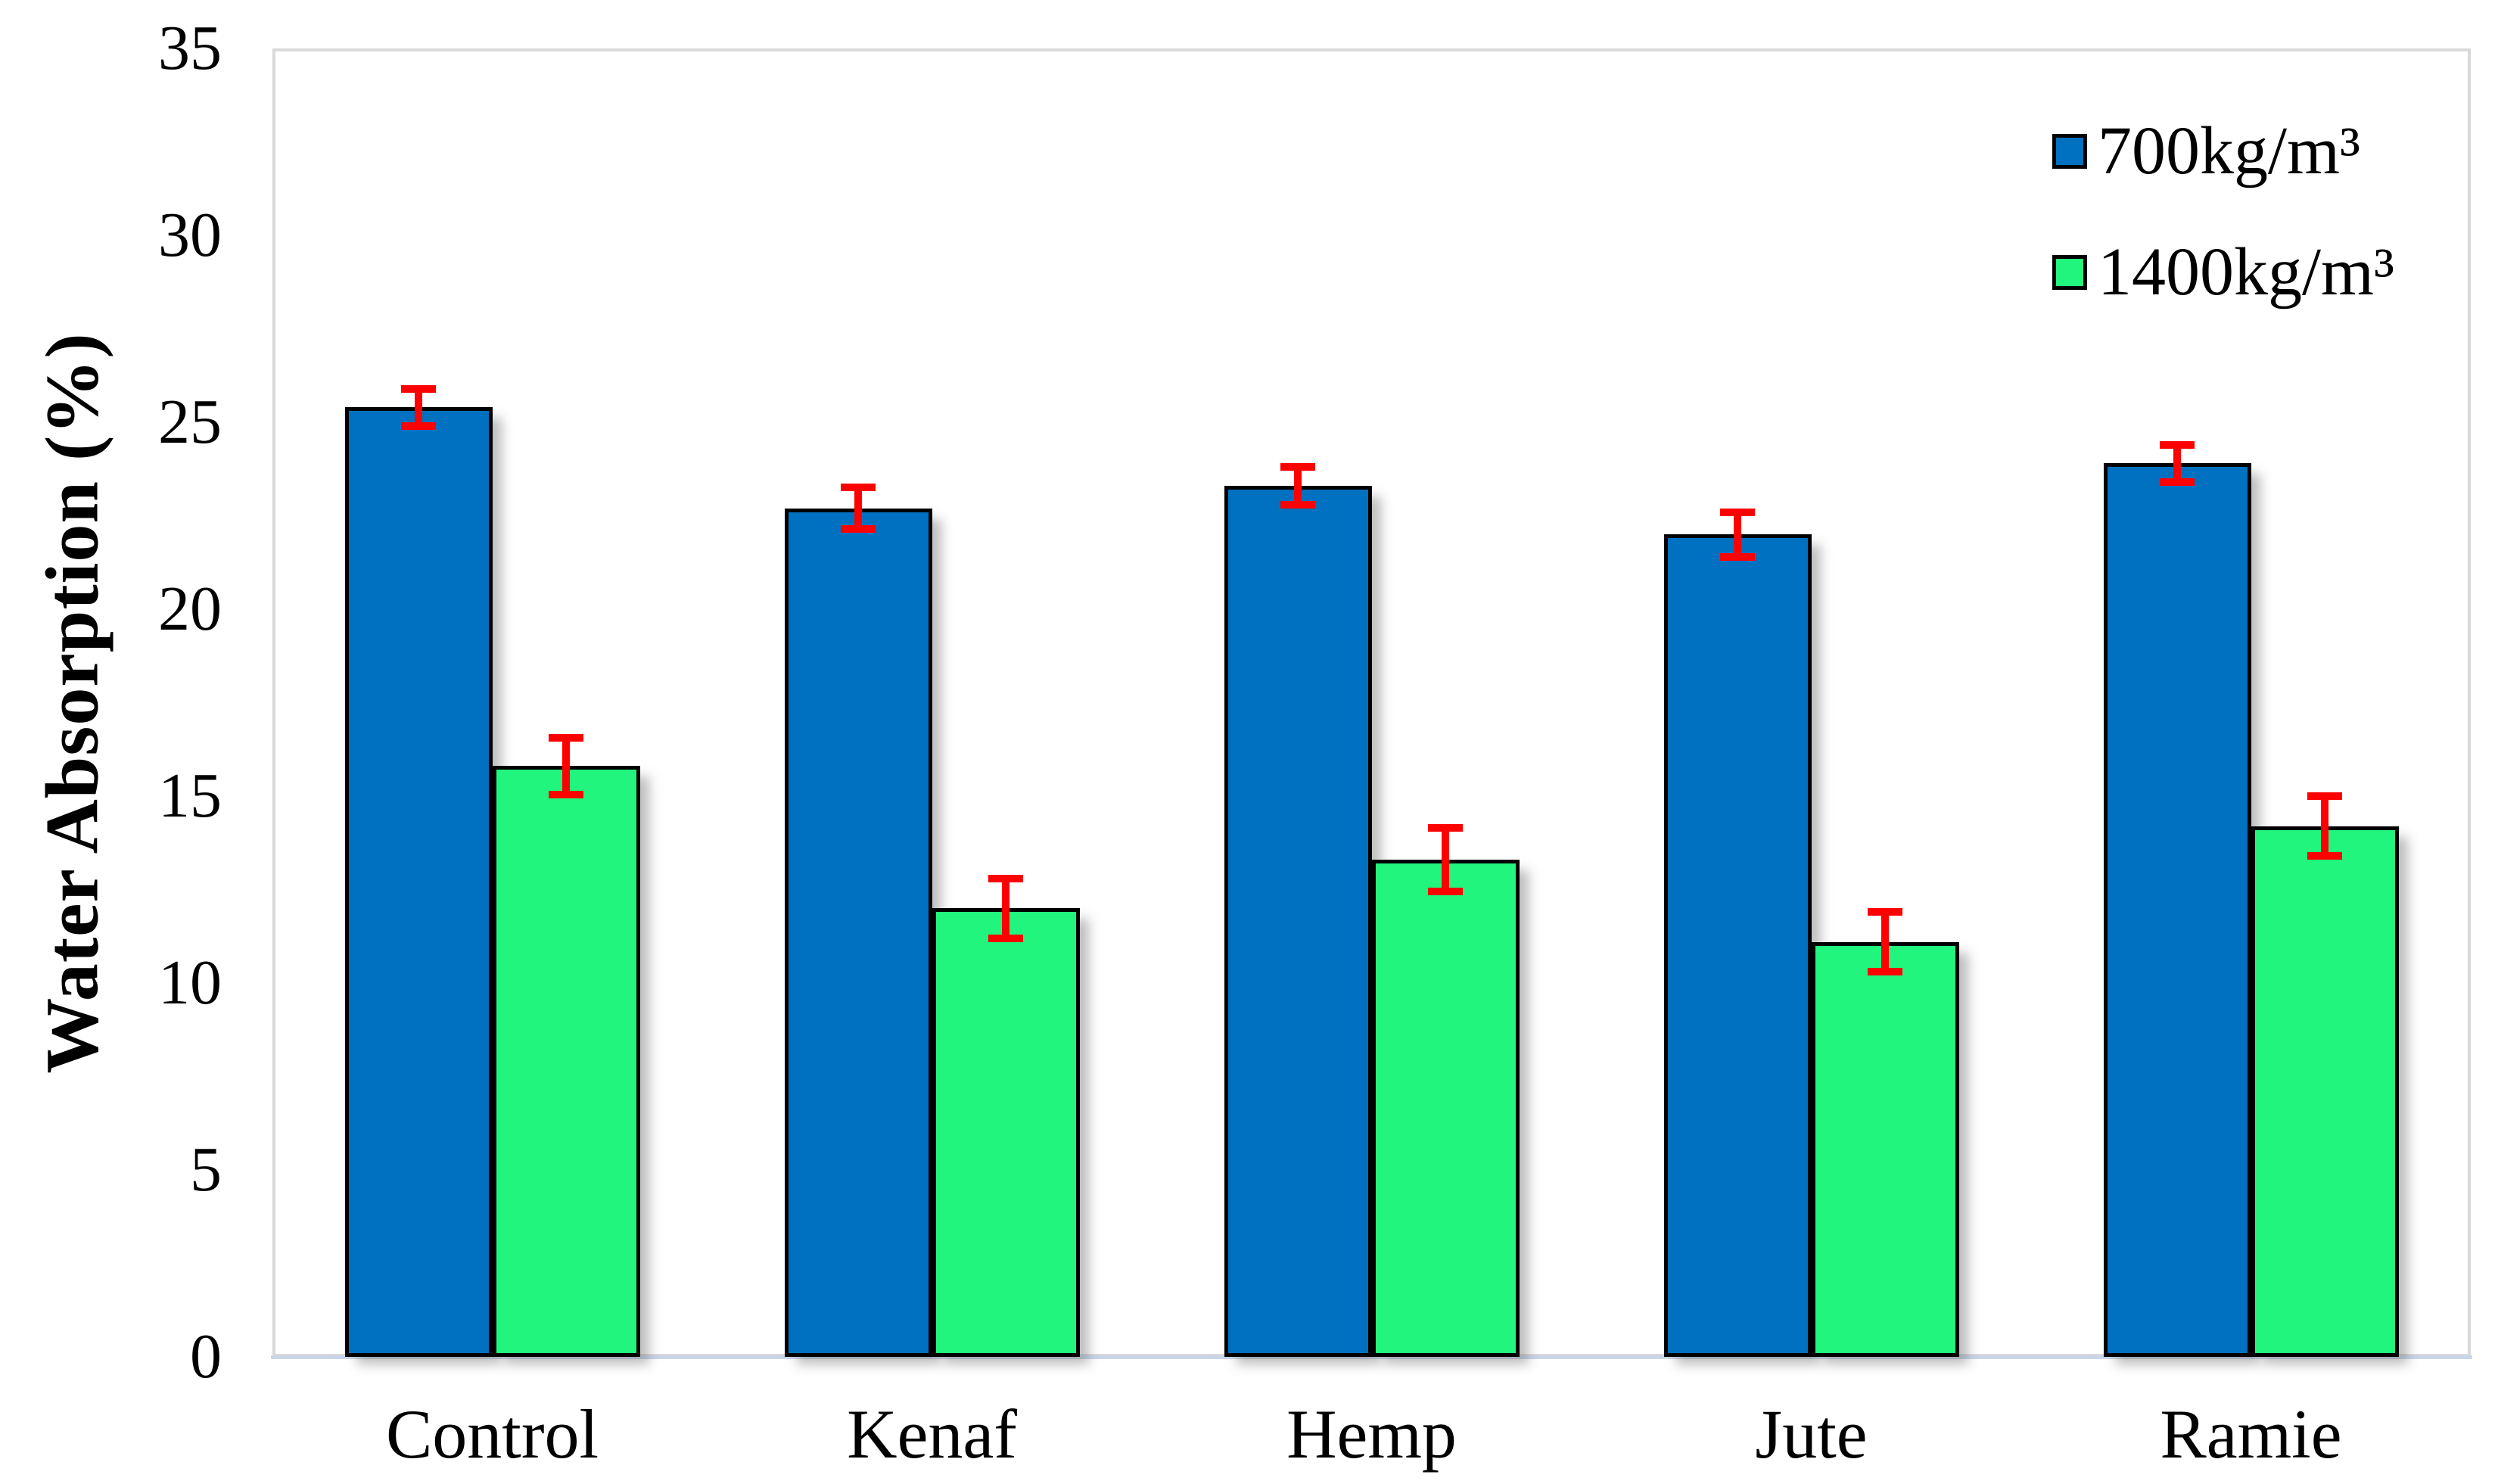 The image size is (2498, 1484). What do you see at coordinates (1811, 1434) in the screenshot?
I see `x-axis-category-label: Jute` at bounding box center [1811, 1434].